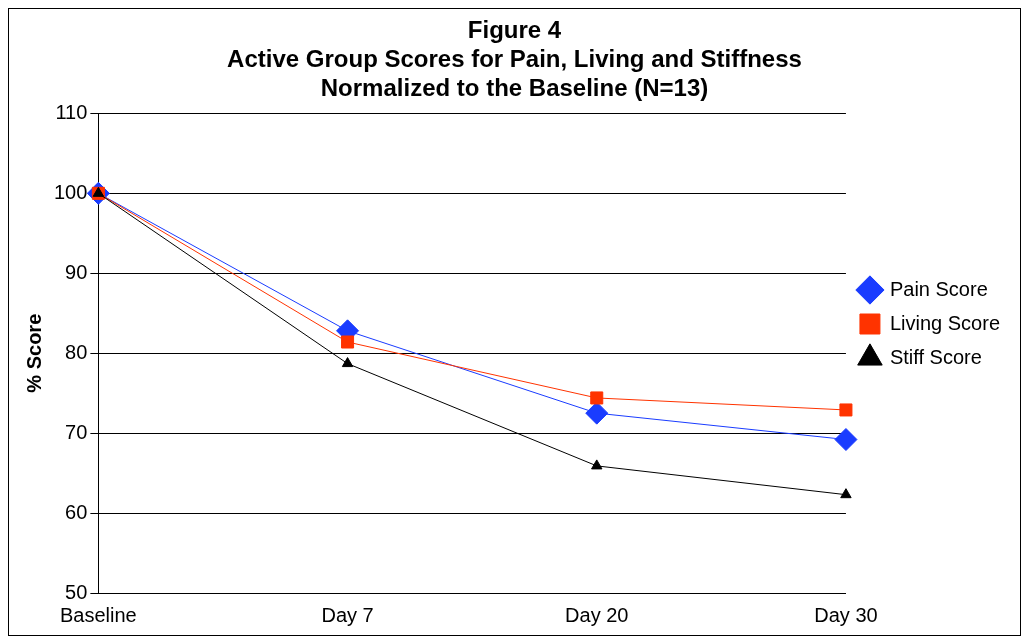 The image size is (1029, 644). I want to click on y-tick-label: 100, so click(70, 191).